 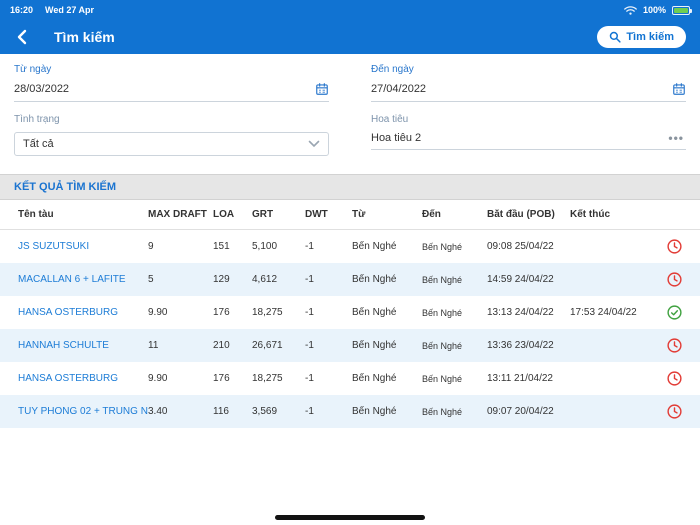 I want to click on status-date: Wed 27 Apr, so click(x=70, y=10).